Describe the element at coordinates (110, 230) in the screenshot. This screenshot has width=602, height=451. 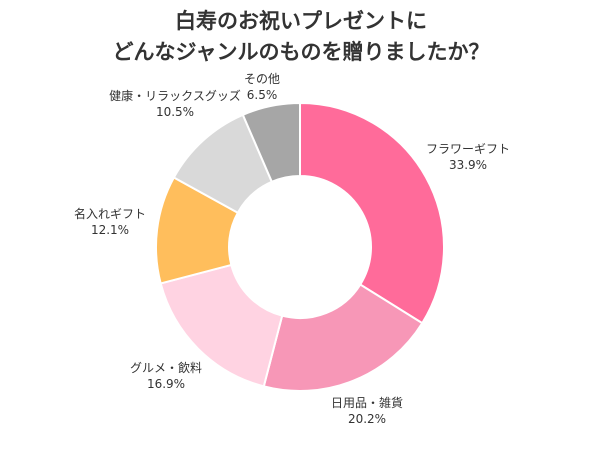
I see `slice-value-4: 12.1%` at that location.